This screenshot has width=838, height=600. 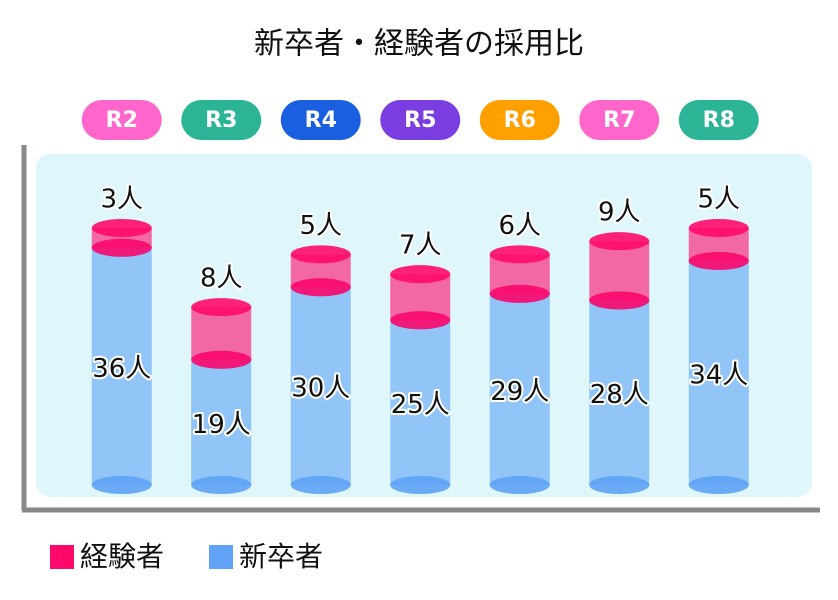 I want to click on value-label: 9人, so click(x=619, y=213).